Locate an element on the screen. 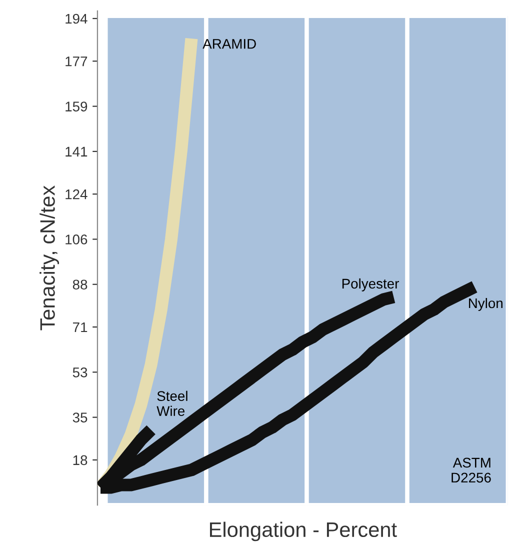  y-tick-label: 35 is located at coordinates (80, 417).